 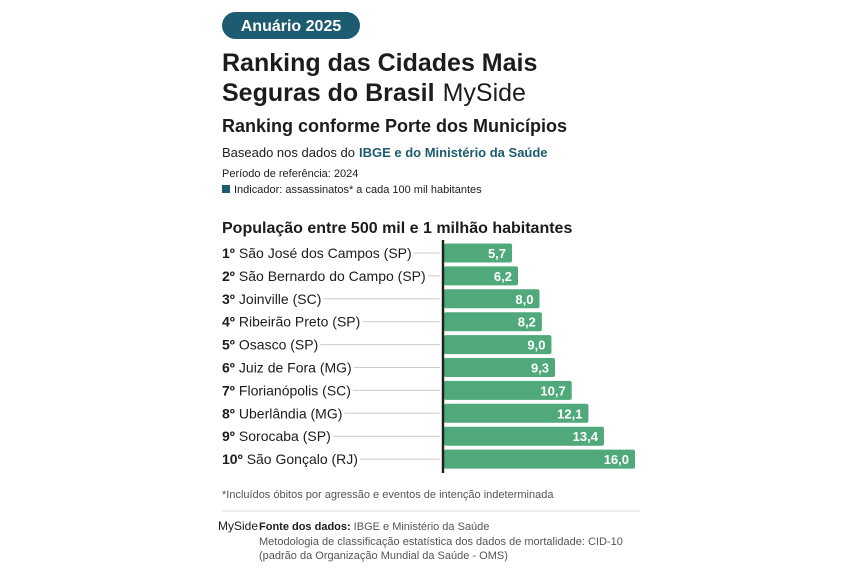 What do you see at coordinates (290, 174) in the screenshot?
I see `period: Período de referência: 2024` at bounding box center [290, 174].